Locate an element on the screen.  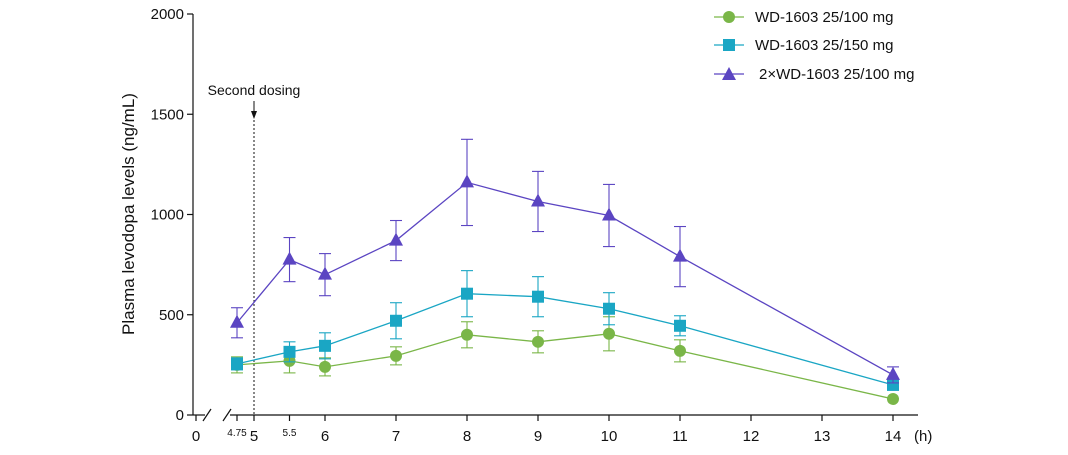
y-axis-title: Plasma levodopa levels (ng/mL) is located at coordinates (128, 214).